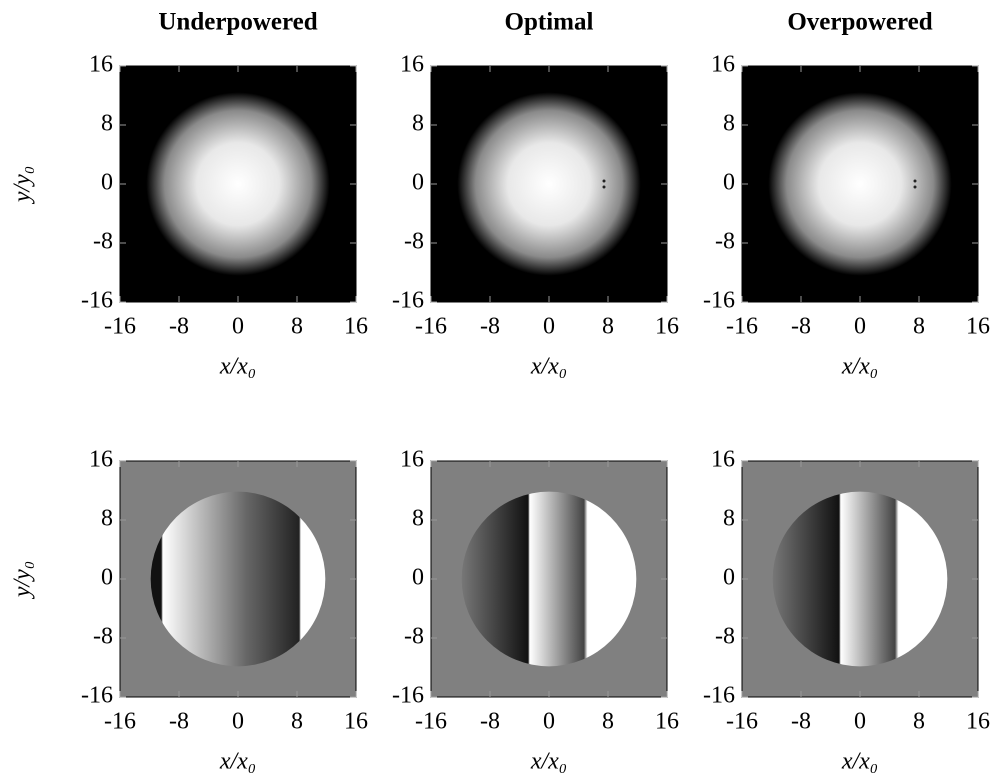  What do you see at coordinates (237, 22) in the screenshot?
I see `panel-title: Underpowered` at bounding box center [237, 22].